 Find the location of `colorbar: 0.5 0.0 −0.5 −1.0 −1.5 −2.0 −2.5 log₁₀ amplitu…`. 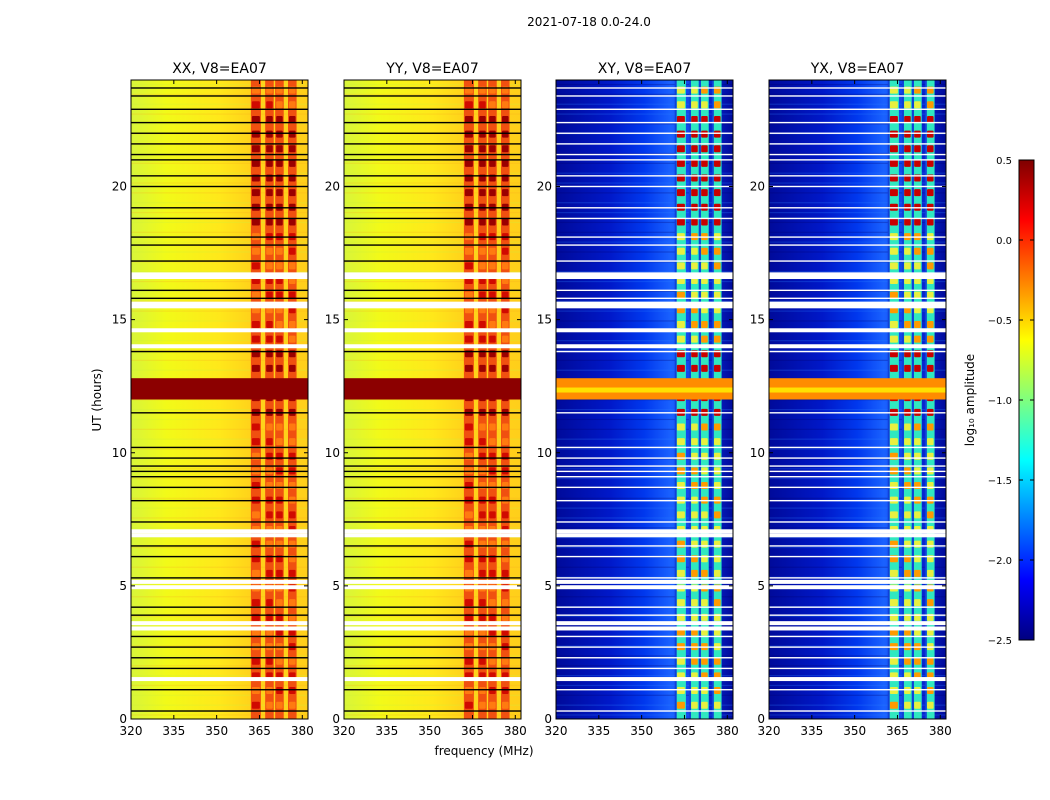

colorbar: 0.5 0.0 −0.5 −1.0 −1.5 −2.0 −2.5 log₁₀ amplitu… is located at coordinates (999, 401).